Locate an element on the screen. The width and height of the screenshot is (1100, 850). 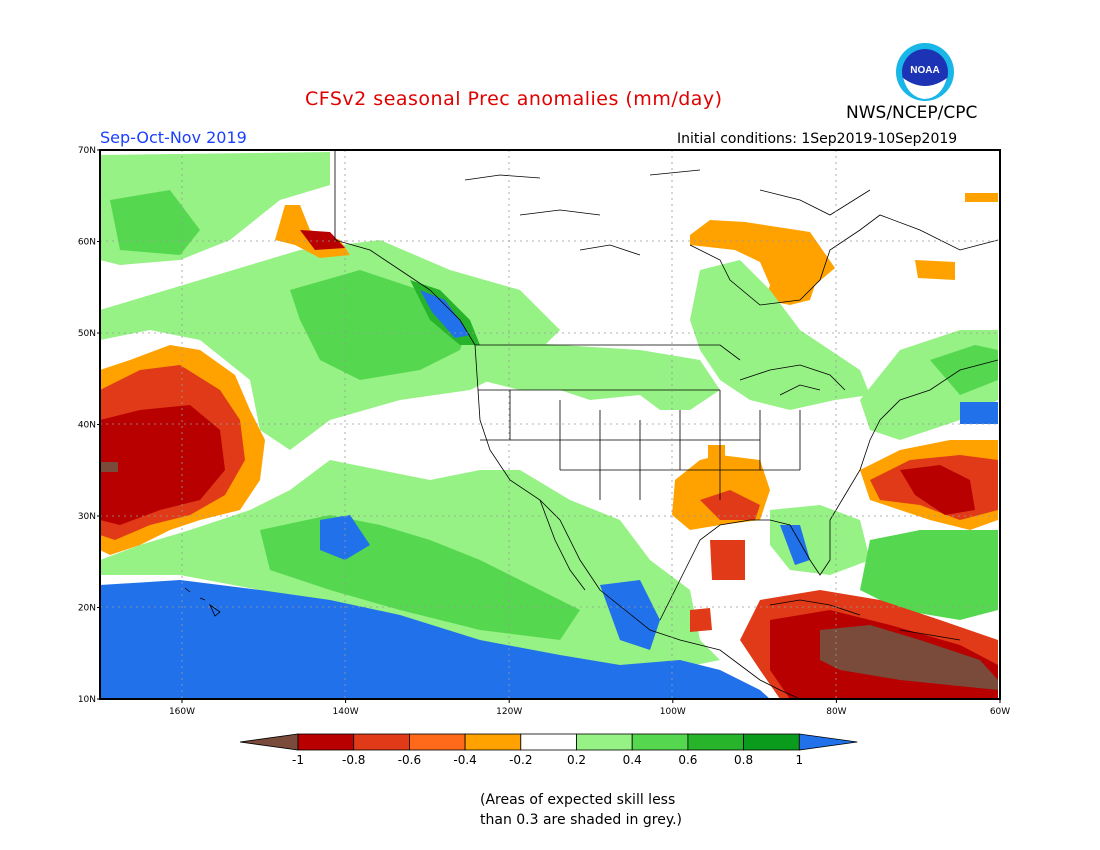
lat-label: 60N is located at coordinates (87, 243).